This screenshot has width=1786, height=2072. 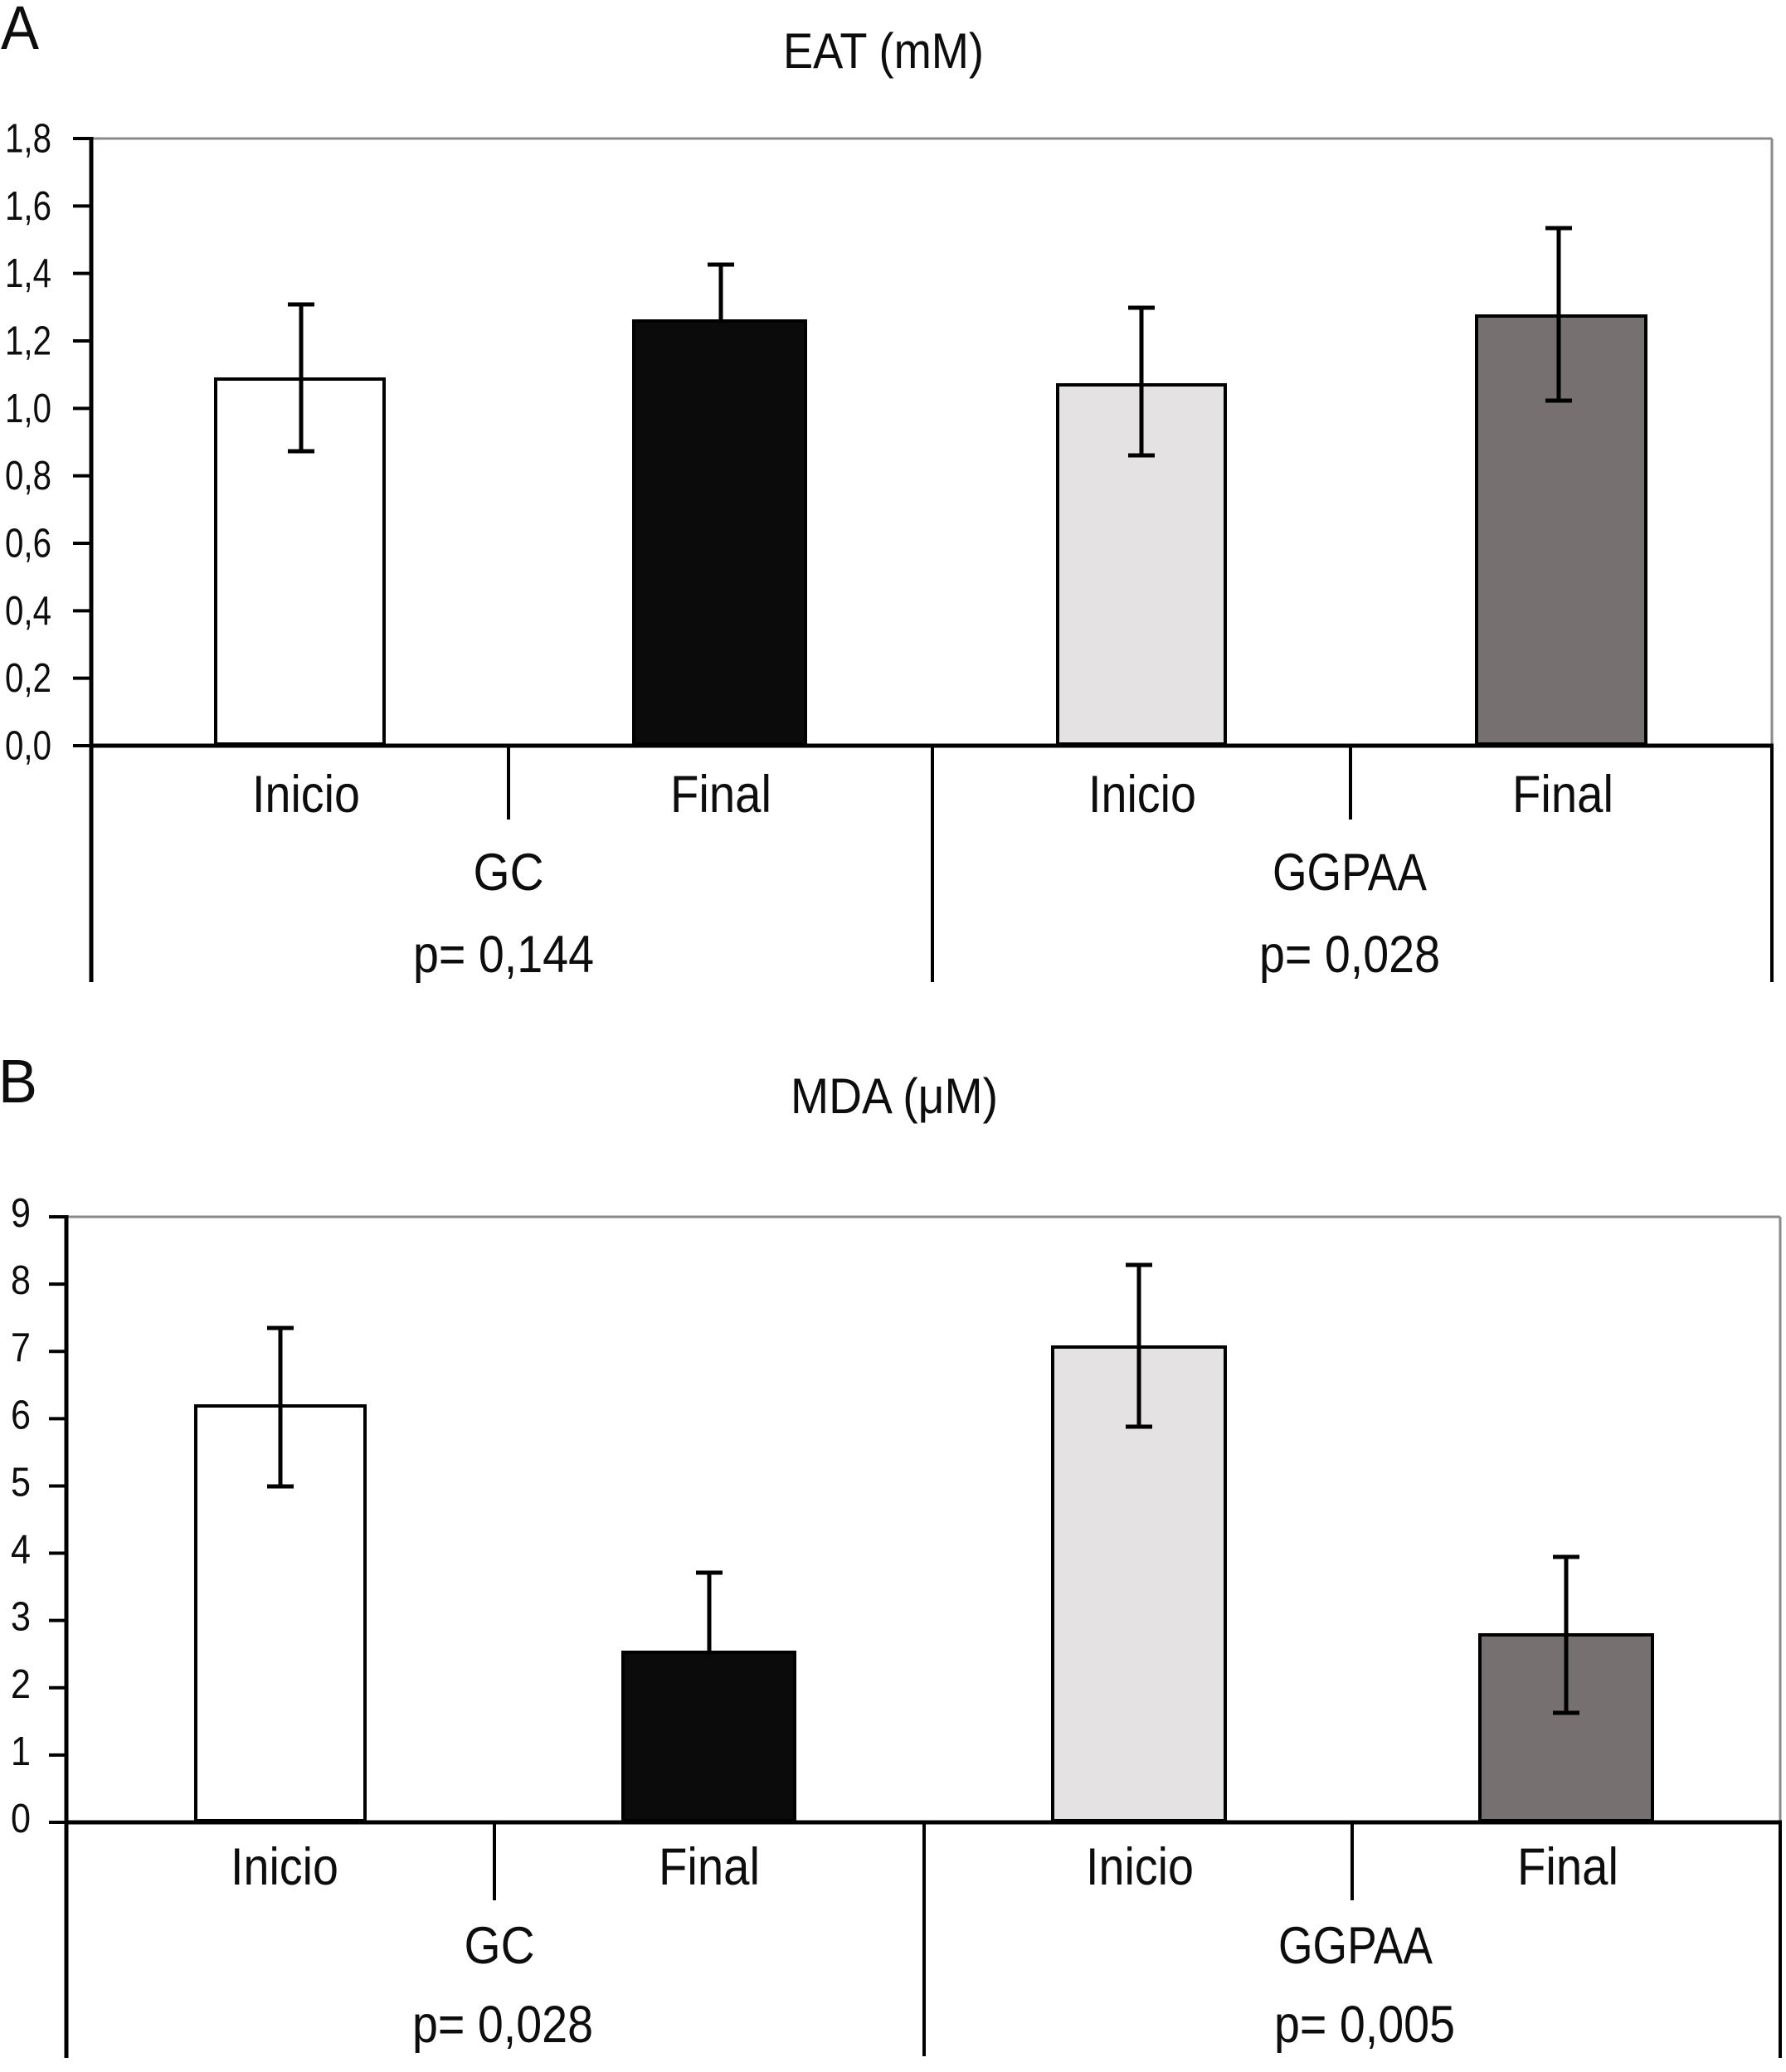 What do you see at coordinates (28, 139) in the screenshot?
I see `svg-text: 1,8` at bounding box center [28, 139].